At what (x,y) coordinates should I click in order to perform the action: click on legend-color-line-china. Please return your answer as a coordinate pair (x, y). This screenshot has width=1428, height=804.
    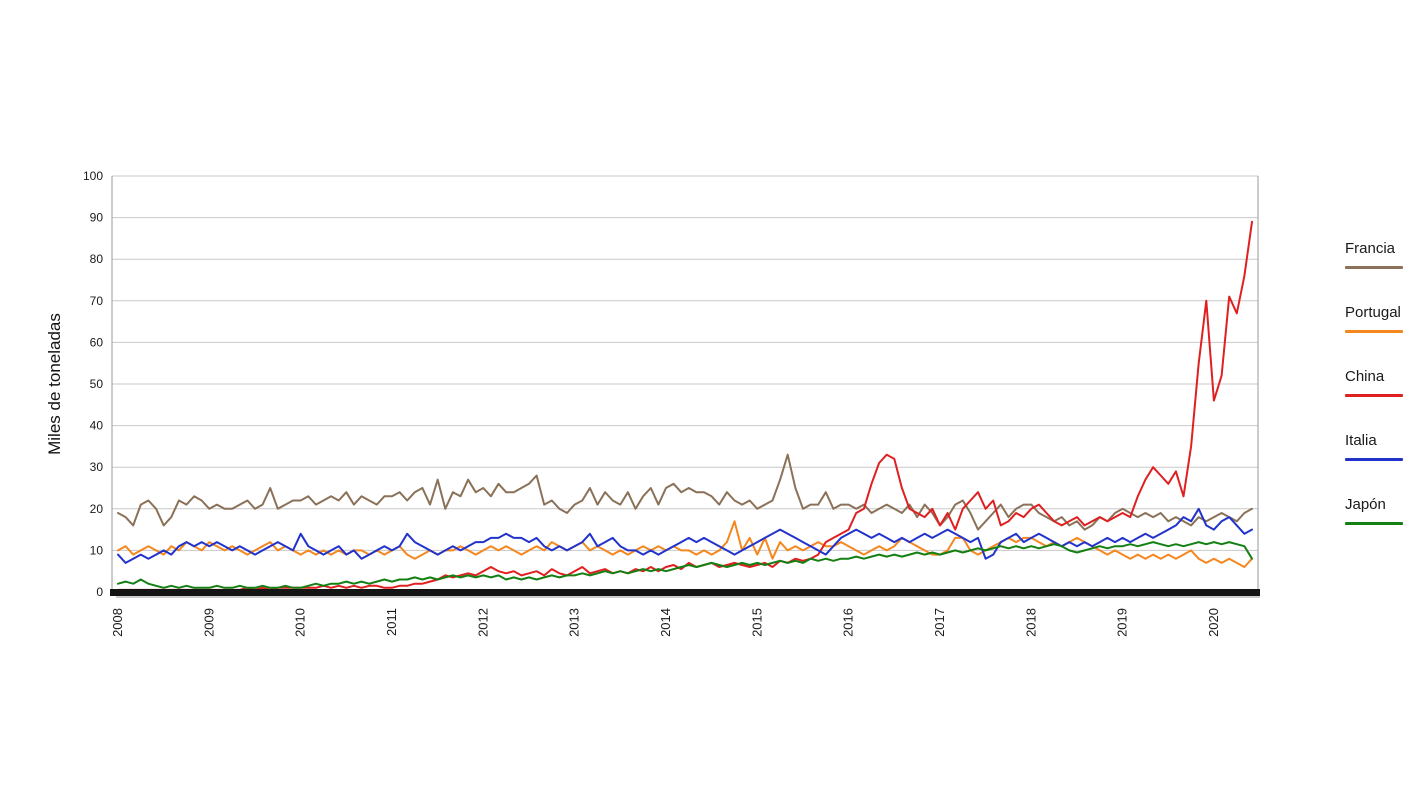
    Looking at the image, I should click on (1374, 395).